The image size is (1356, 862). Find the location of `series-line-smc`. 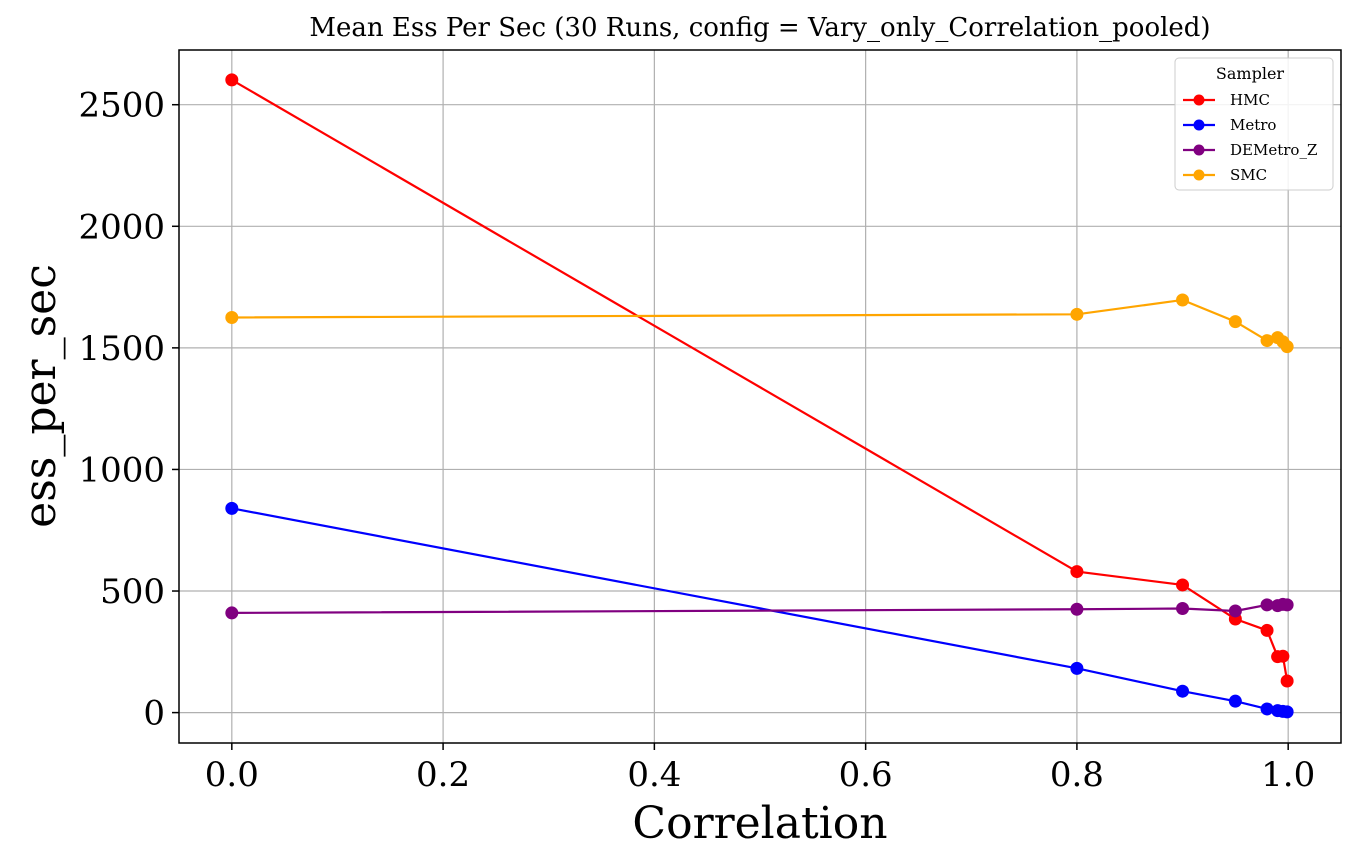

series-line-smc is located at coordinates (759, 323).